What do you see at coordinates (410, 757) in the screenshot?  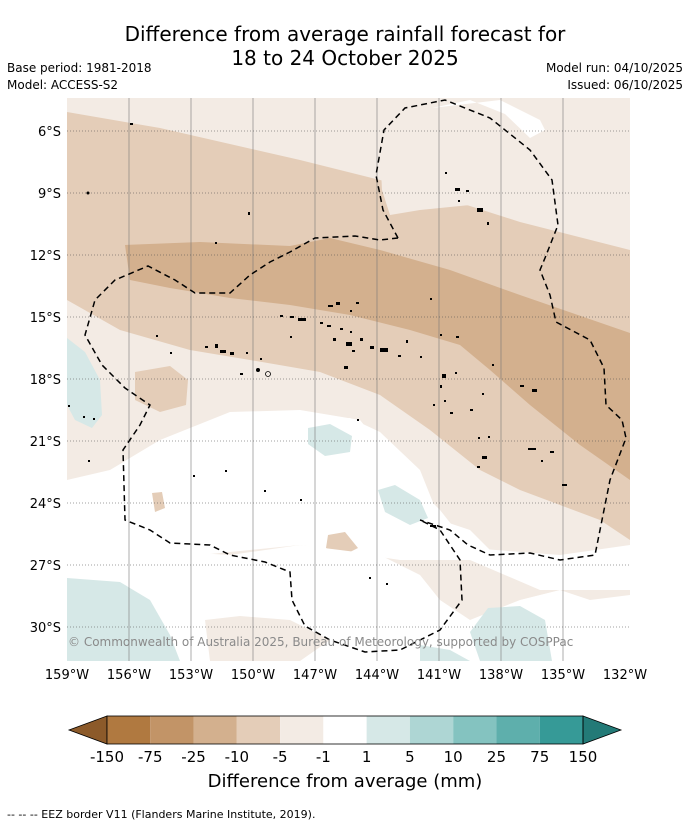 I see `colorbar-tick-label: 5` at bounding box center [410, 757].